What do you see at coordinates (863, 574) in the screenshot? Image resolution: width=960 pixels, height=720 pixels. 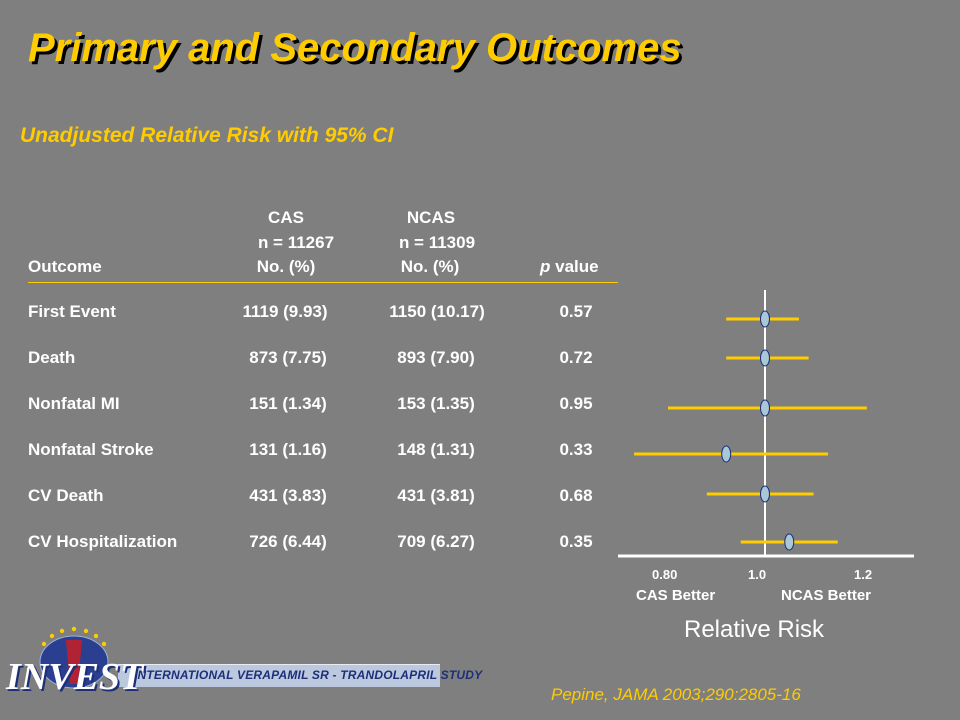 I see `x-tick-1-2: 1.2` at bounding box center [863, 574].